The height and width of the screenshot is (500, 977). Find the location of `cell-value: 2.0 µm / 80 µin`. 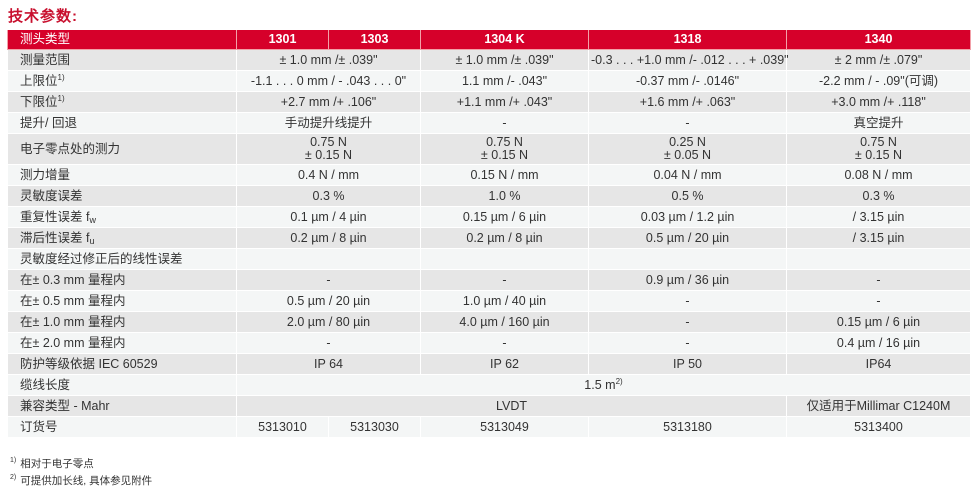

cell-value: 2.0 µm / 80 µin is located at coordinates (328, 321).